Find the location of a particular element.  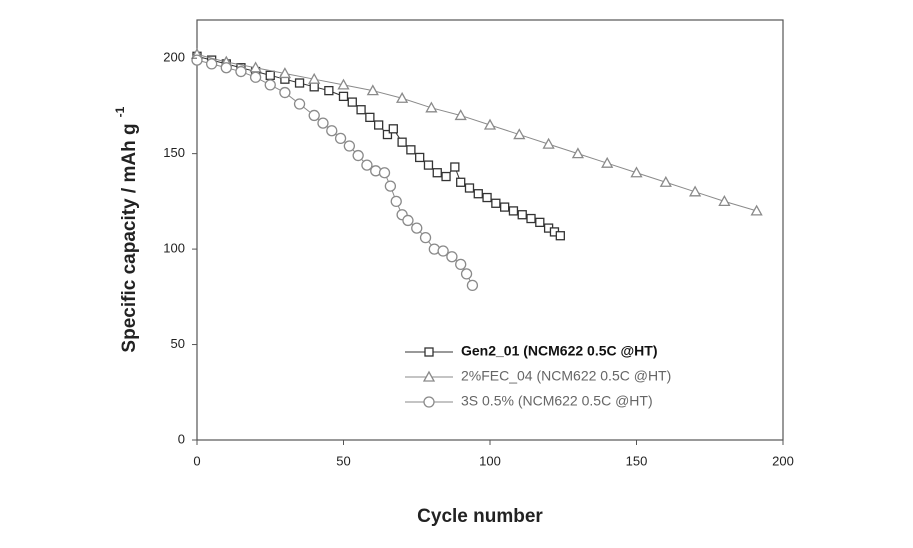

y-tick-label: 50 is located at coordinates (178, 343).